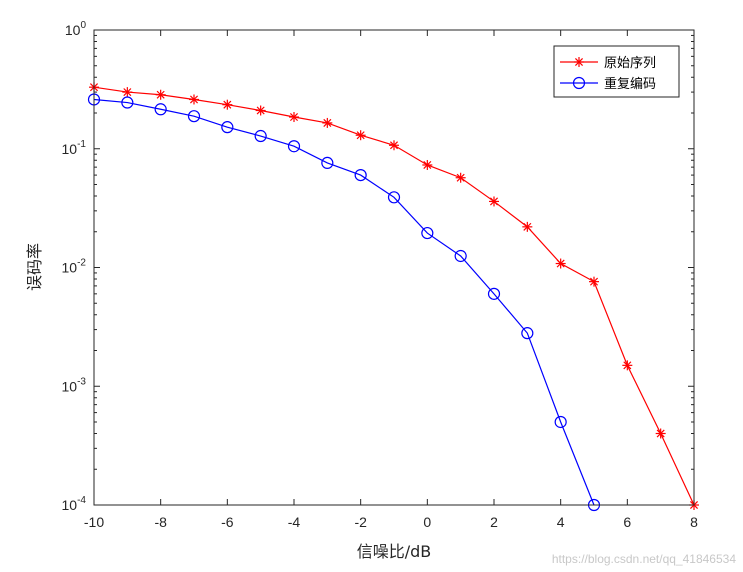 The height and width of the screenshot is (572, 743). Describe the element at coordinates (34, 267) in the screenshot. I see `y-axis-title: 误码率` at that location.